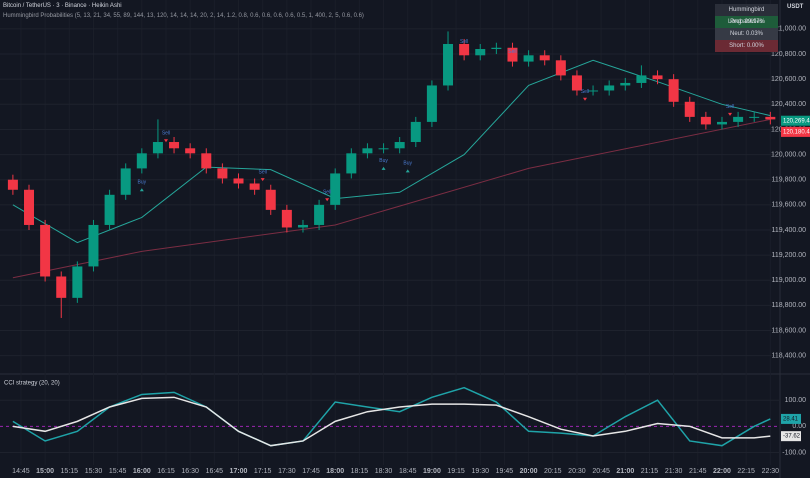 The width and height of the screenshot is (810, 478). Describe the element at coordinates (788, 280) in the screenshot. I see `y-tick-label: 119,000.00` at that location.